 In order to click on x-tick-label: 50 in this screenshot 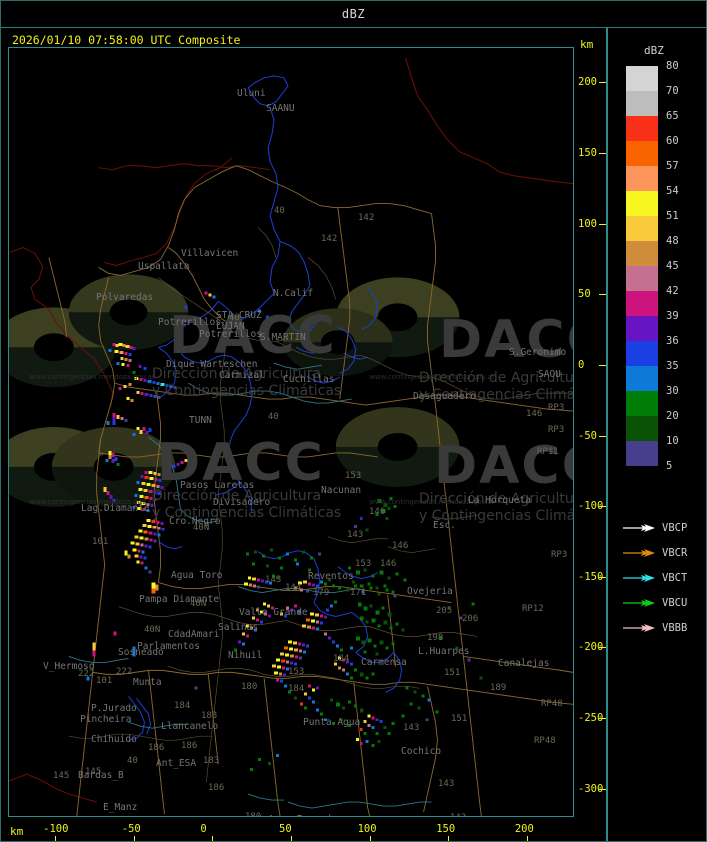, I will do `click(285, 829)`.